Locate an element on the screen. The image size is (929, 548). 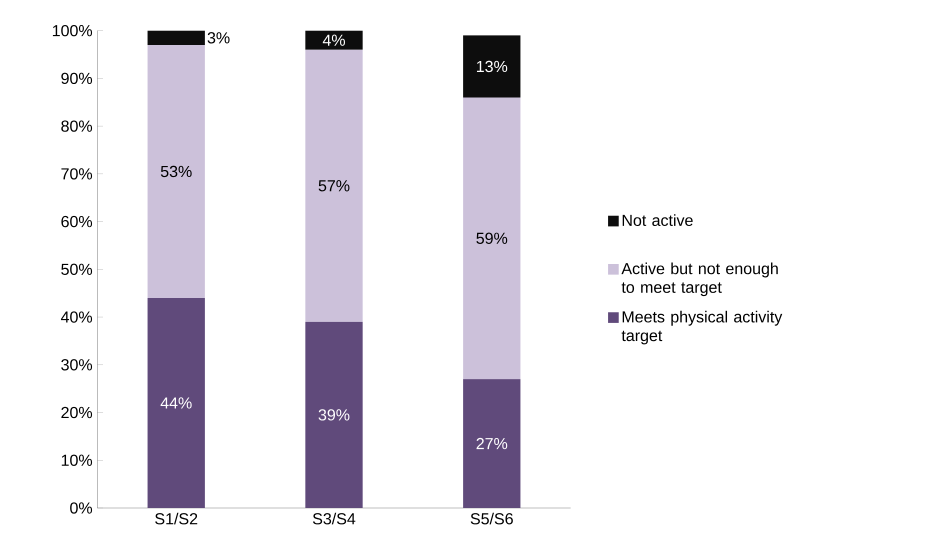
y-tick-label: 40% is located at coordinates (76, 317).